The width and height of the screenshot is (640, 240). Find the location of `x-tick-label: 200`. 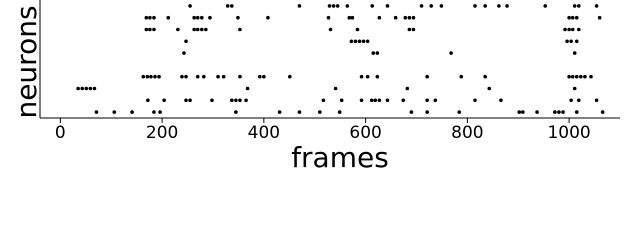

x-tick-label: 200 is located at coordinates (162, 133).